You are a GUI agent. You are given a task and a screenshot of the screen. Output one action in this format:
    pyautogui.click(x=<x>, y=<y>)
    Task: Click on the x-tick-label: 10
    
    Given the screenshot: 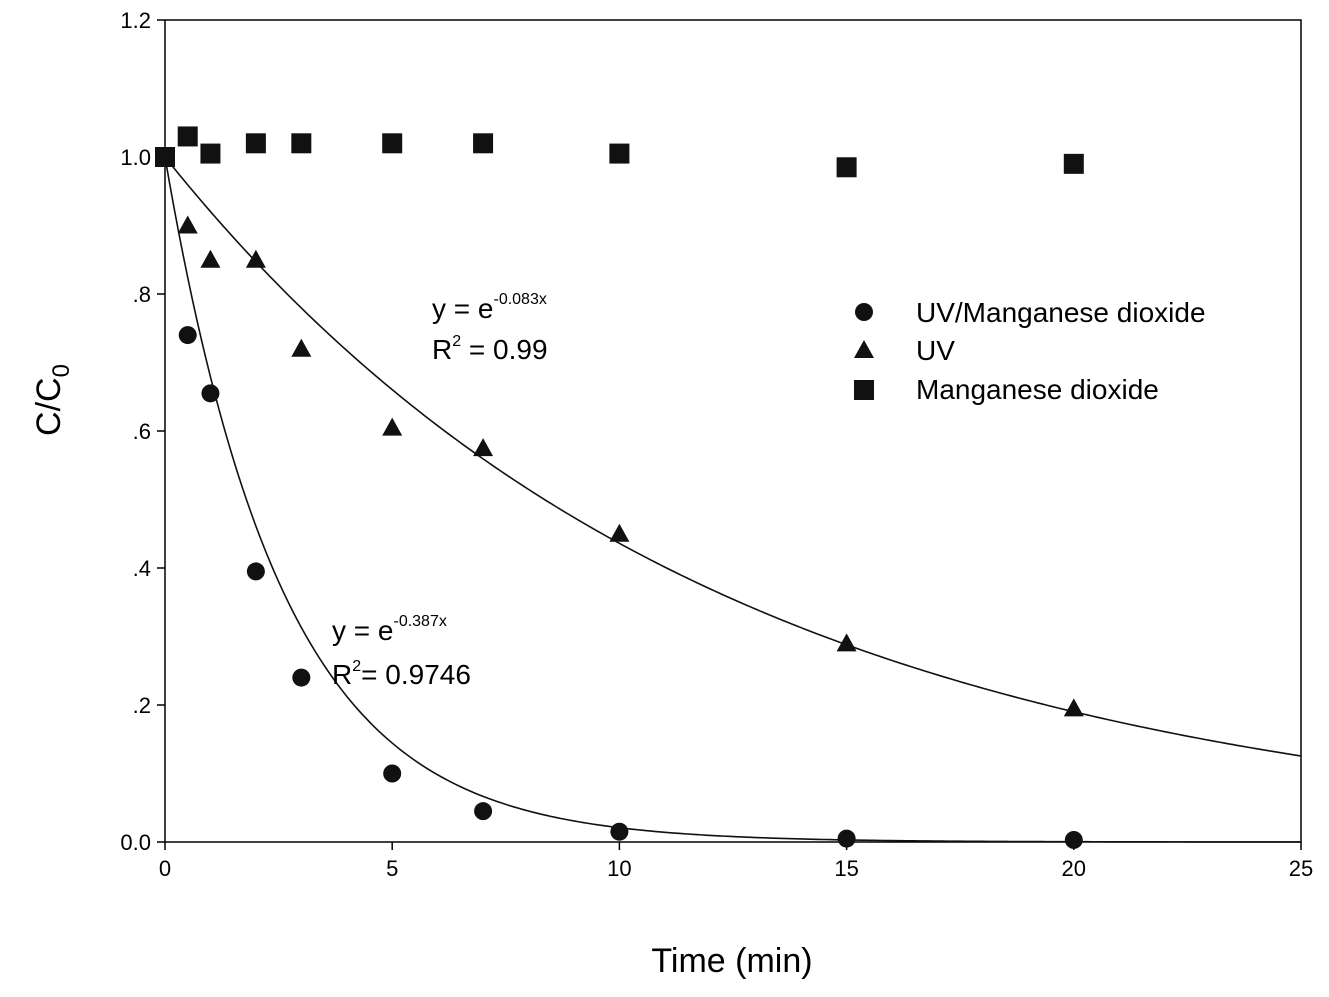 What is the action you would take?
    pyautogui.click(x=619, y=868)
    